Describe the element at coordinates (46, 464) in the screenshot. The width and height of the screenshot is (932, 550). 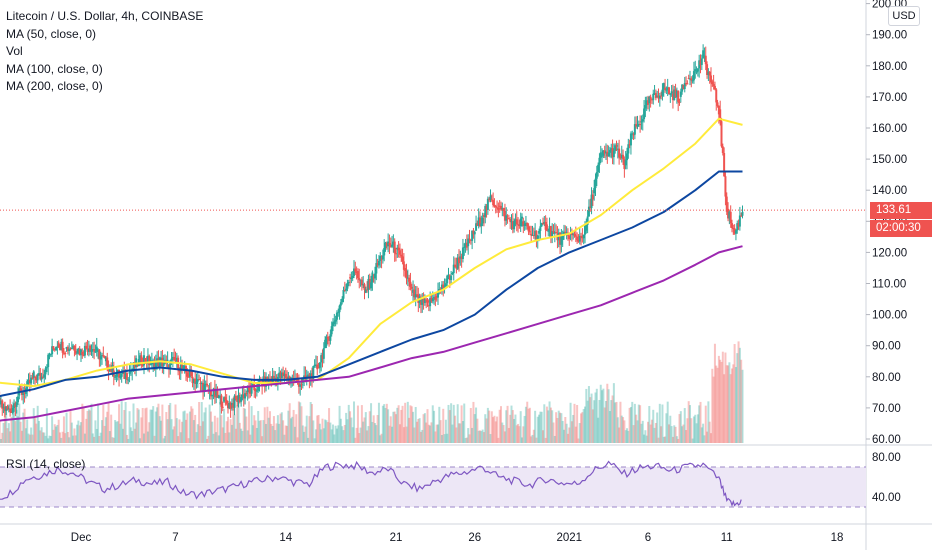
I see `rsi-legend: RSI (14, close)` at that location.